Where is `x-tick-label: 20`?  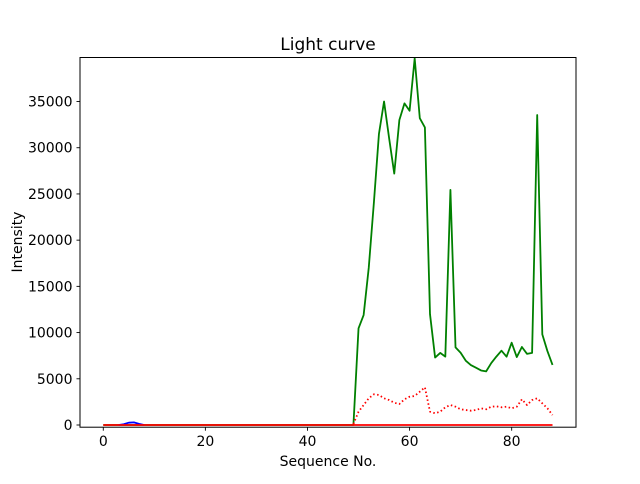 x-tick-label: 20 is located at coordinates (205, 442).